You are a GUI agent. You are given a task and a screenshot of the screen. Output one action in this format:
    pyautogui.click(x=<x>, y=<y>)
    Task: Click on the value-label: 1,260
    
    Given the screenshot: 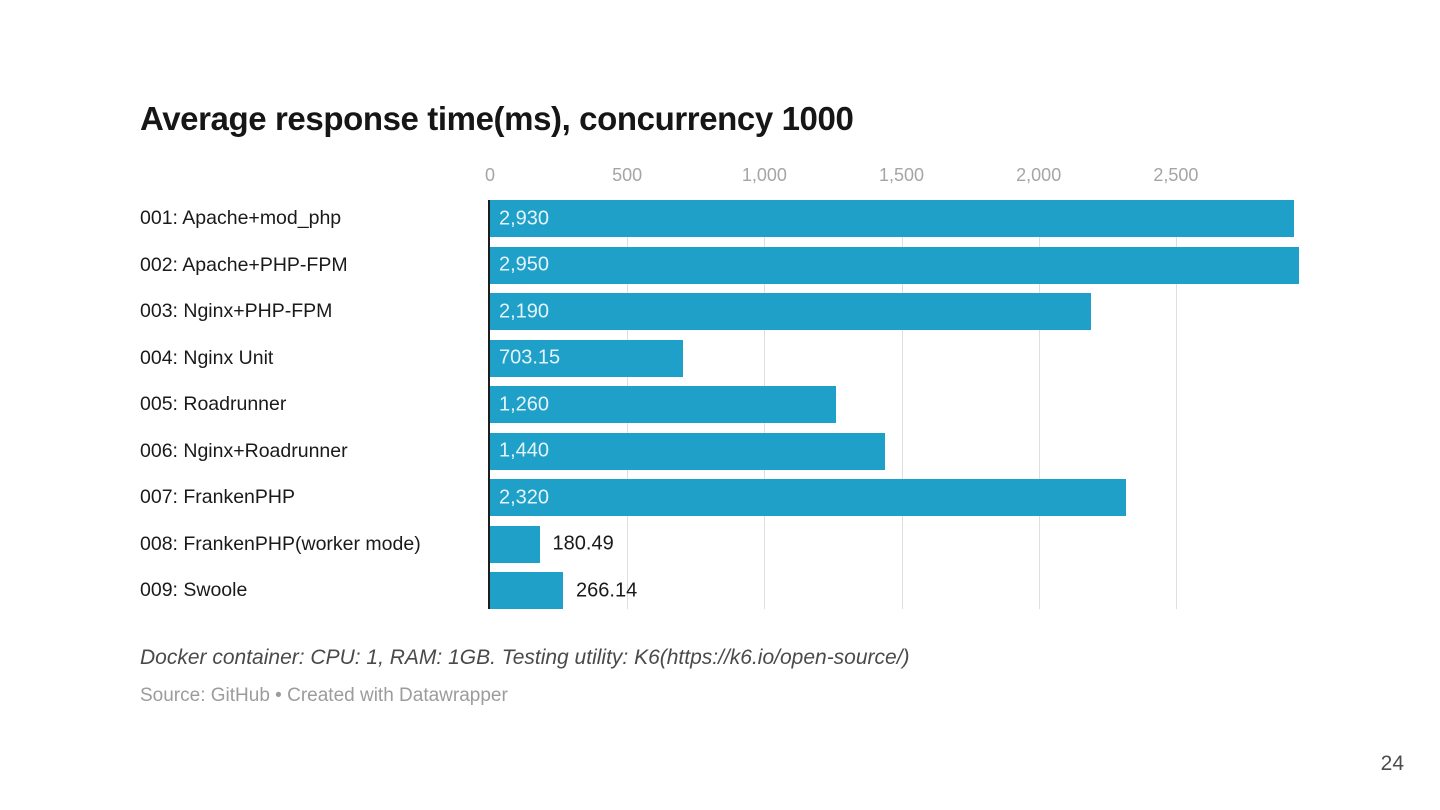 What is the action you would take?
    pyautogui.click(x=524, y=404)
    